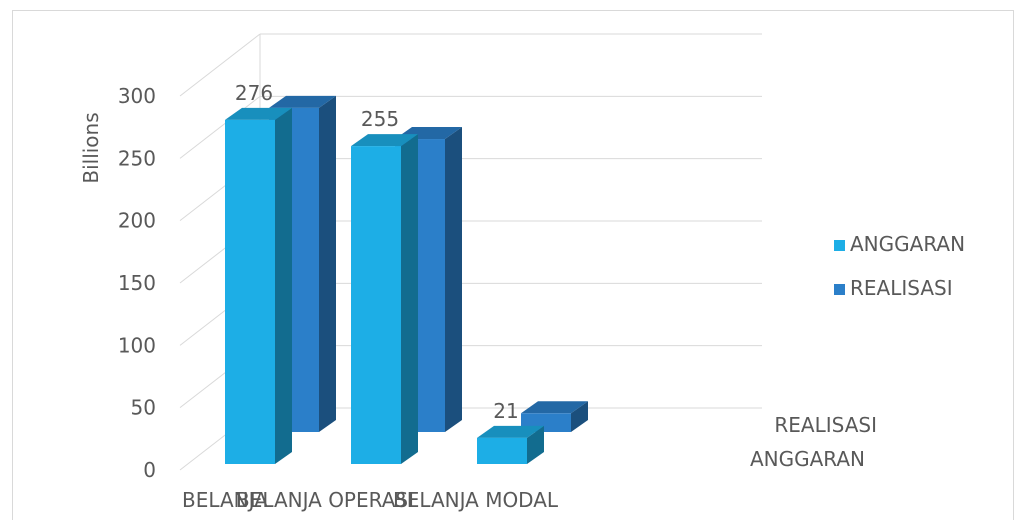 The width and height of the screenshot is (1017, 520). Describe the element at coordinates (143, 408) in the screenshot. I see `y-tick-label: 50` at that location.